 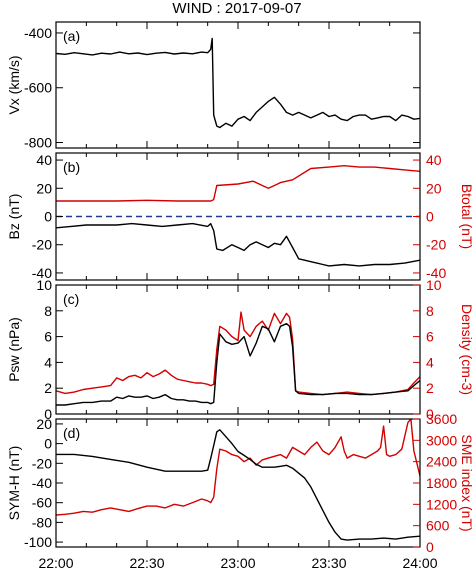 I want to click on y2-tick-label: -40, so click(x=436, y=273).